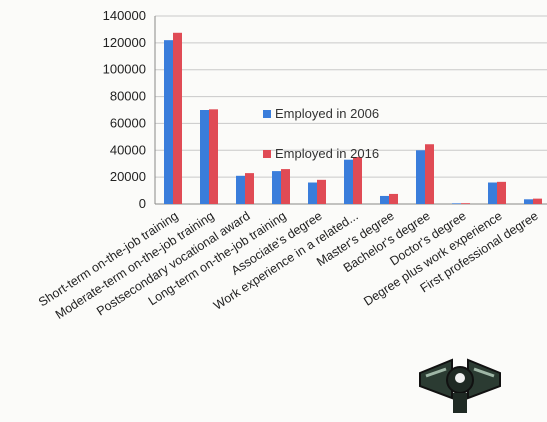 This screenshot has height=422, width=547. What do you see at coordinates (124, 69) in the screenshot?
I see `y-tick-label: 100000` at bounding box center [124, 69].